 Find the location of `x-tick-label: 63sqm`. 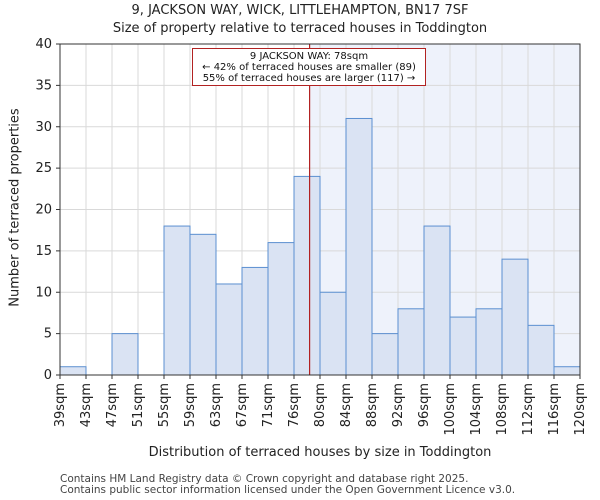

x-tick-label: 63sqm is located at coordinates (216, 405).